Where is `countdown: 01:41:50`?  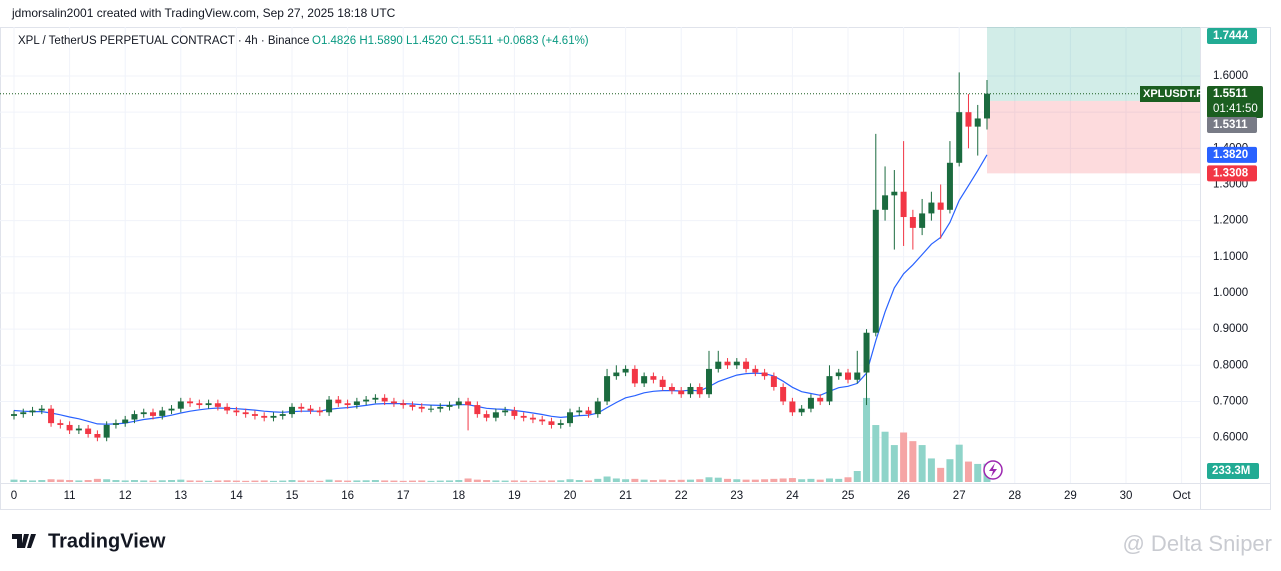
countdown: 01:41:50 is located at coordinates (1235, 109).